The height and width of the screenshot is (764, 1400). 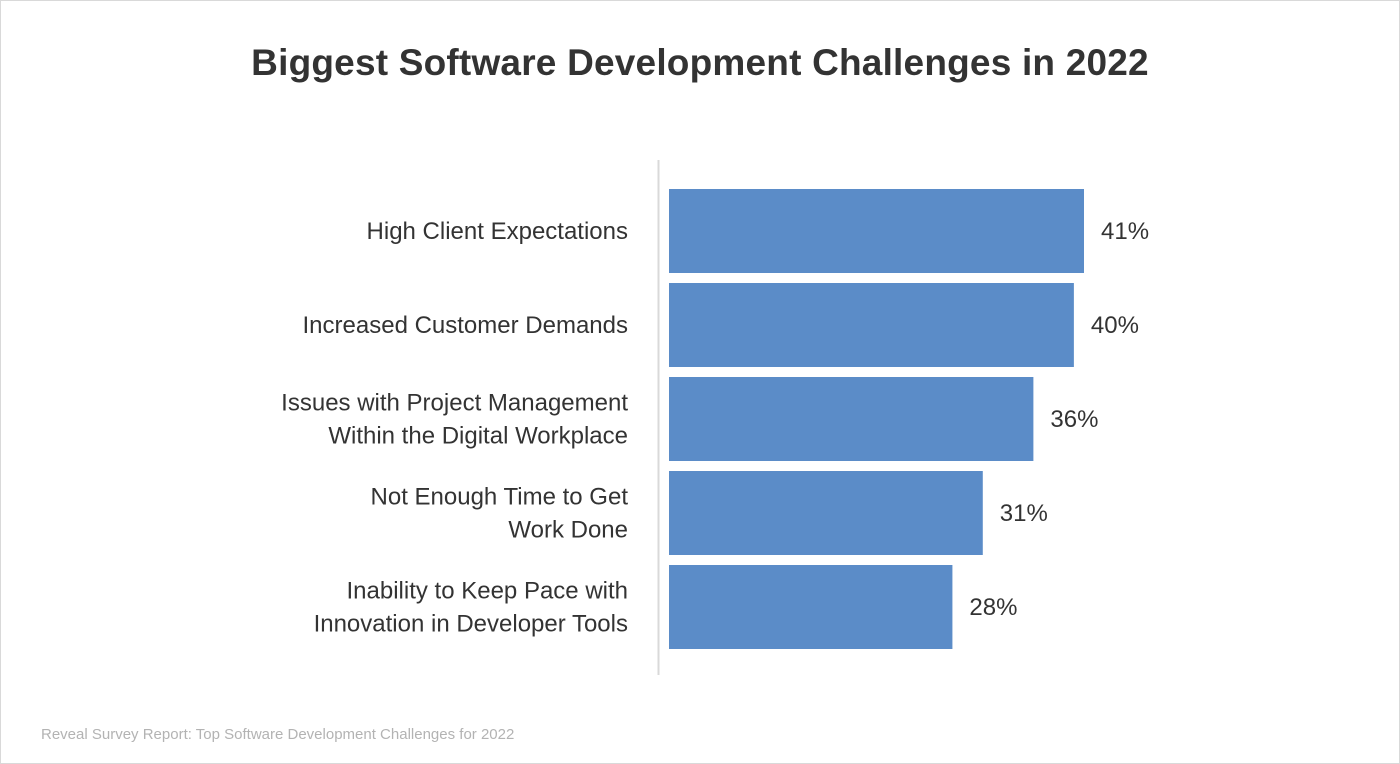 I want to click on category-label: Issues with Project Management, so click(x=454, y=403).